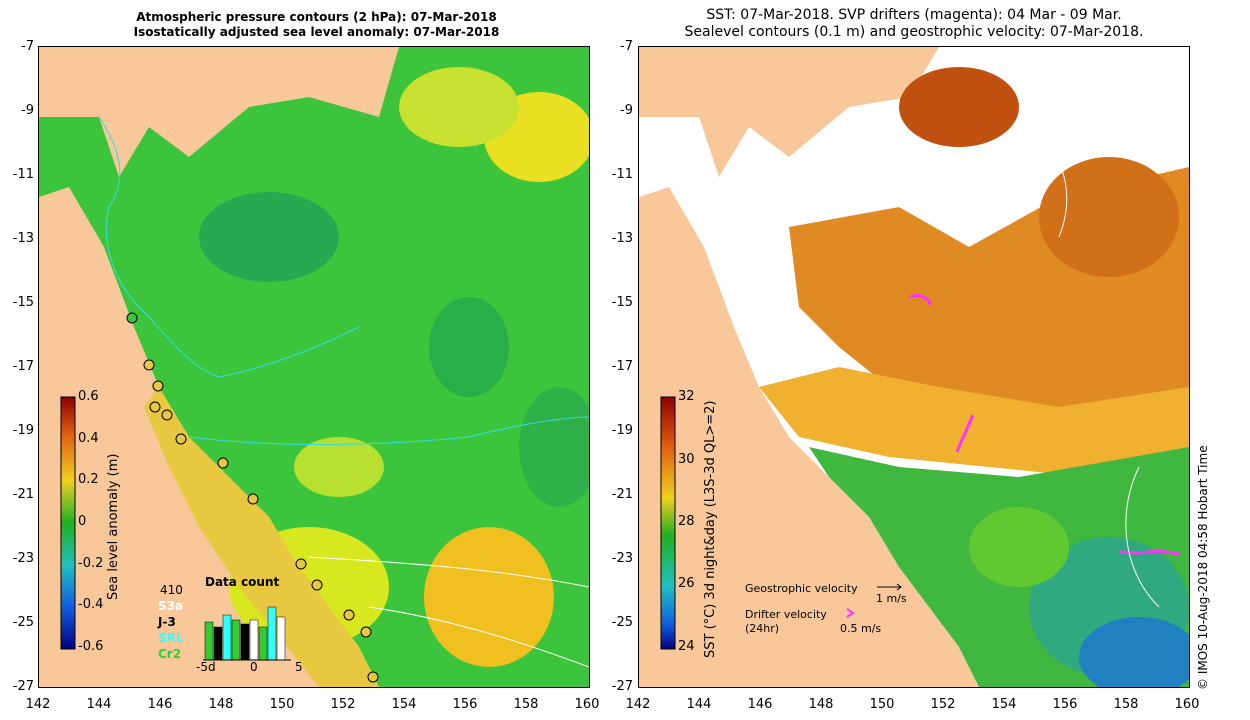 The height and width of the screenshot is (720, 1250). What do you see at coordinates (171, 606) in the screenshot?
I see `mission-label: S3a` at bounding box center [171, 606].